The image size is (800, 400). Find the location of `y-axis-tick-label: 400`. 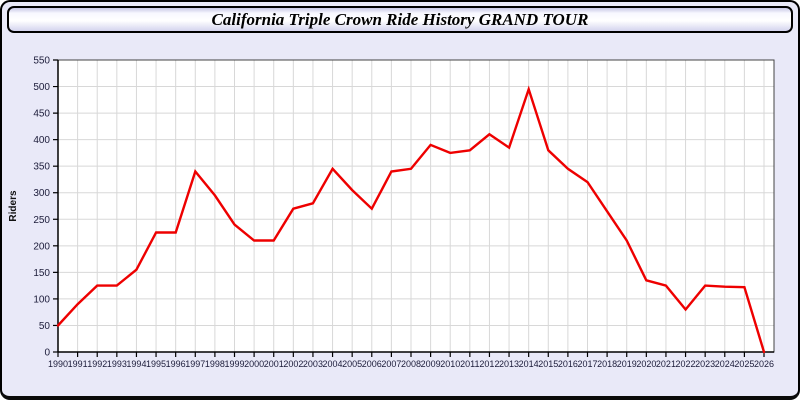

y-axis-tick-label: 400 is located at coordinates (41, 140).